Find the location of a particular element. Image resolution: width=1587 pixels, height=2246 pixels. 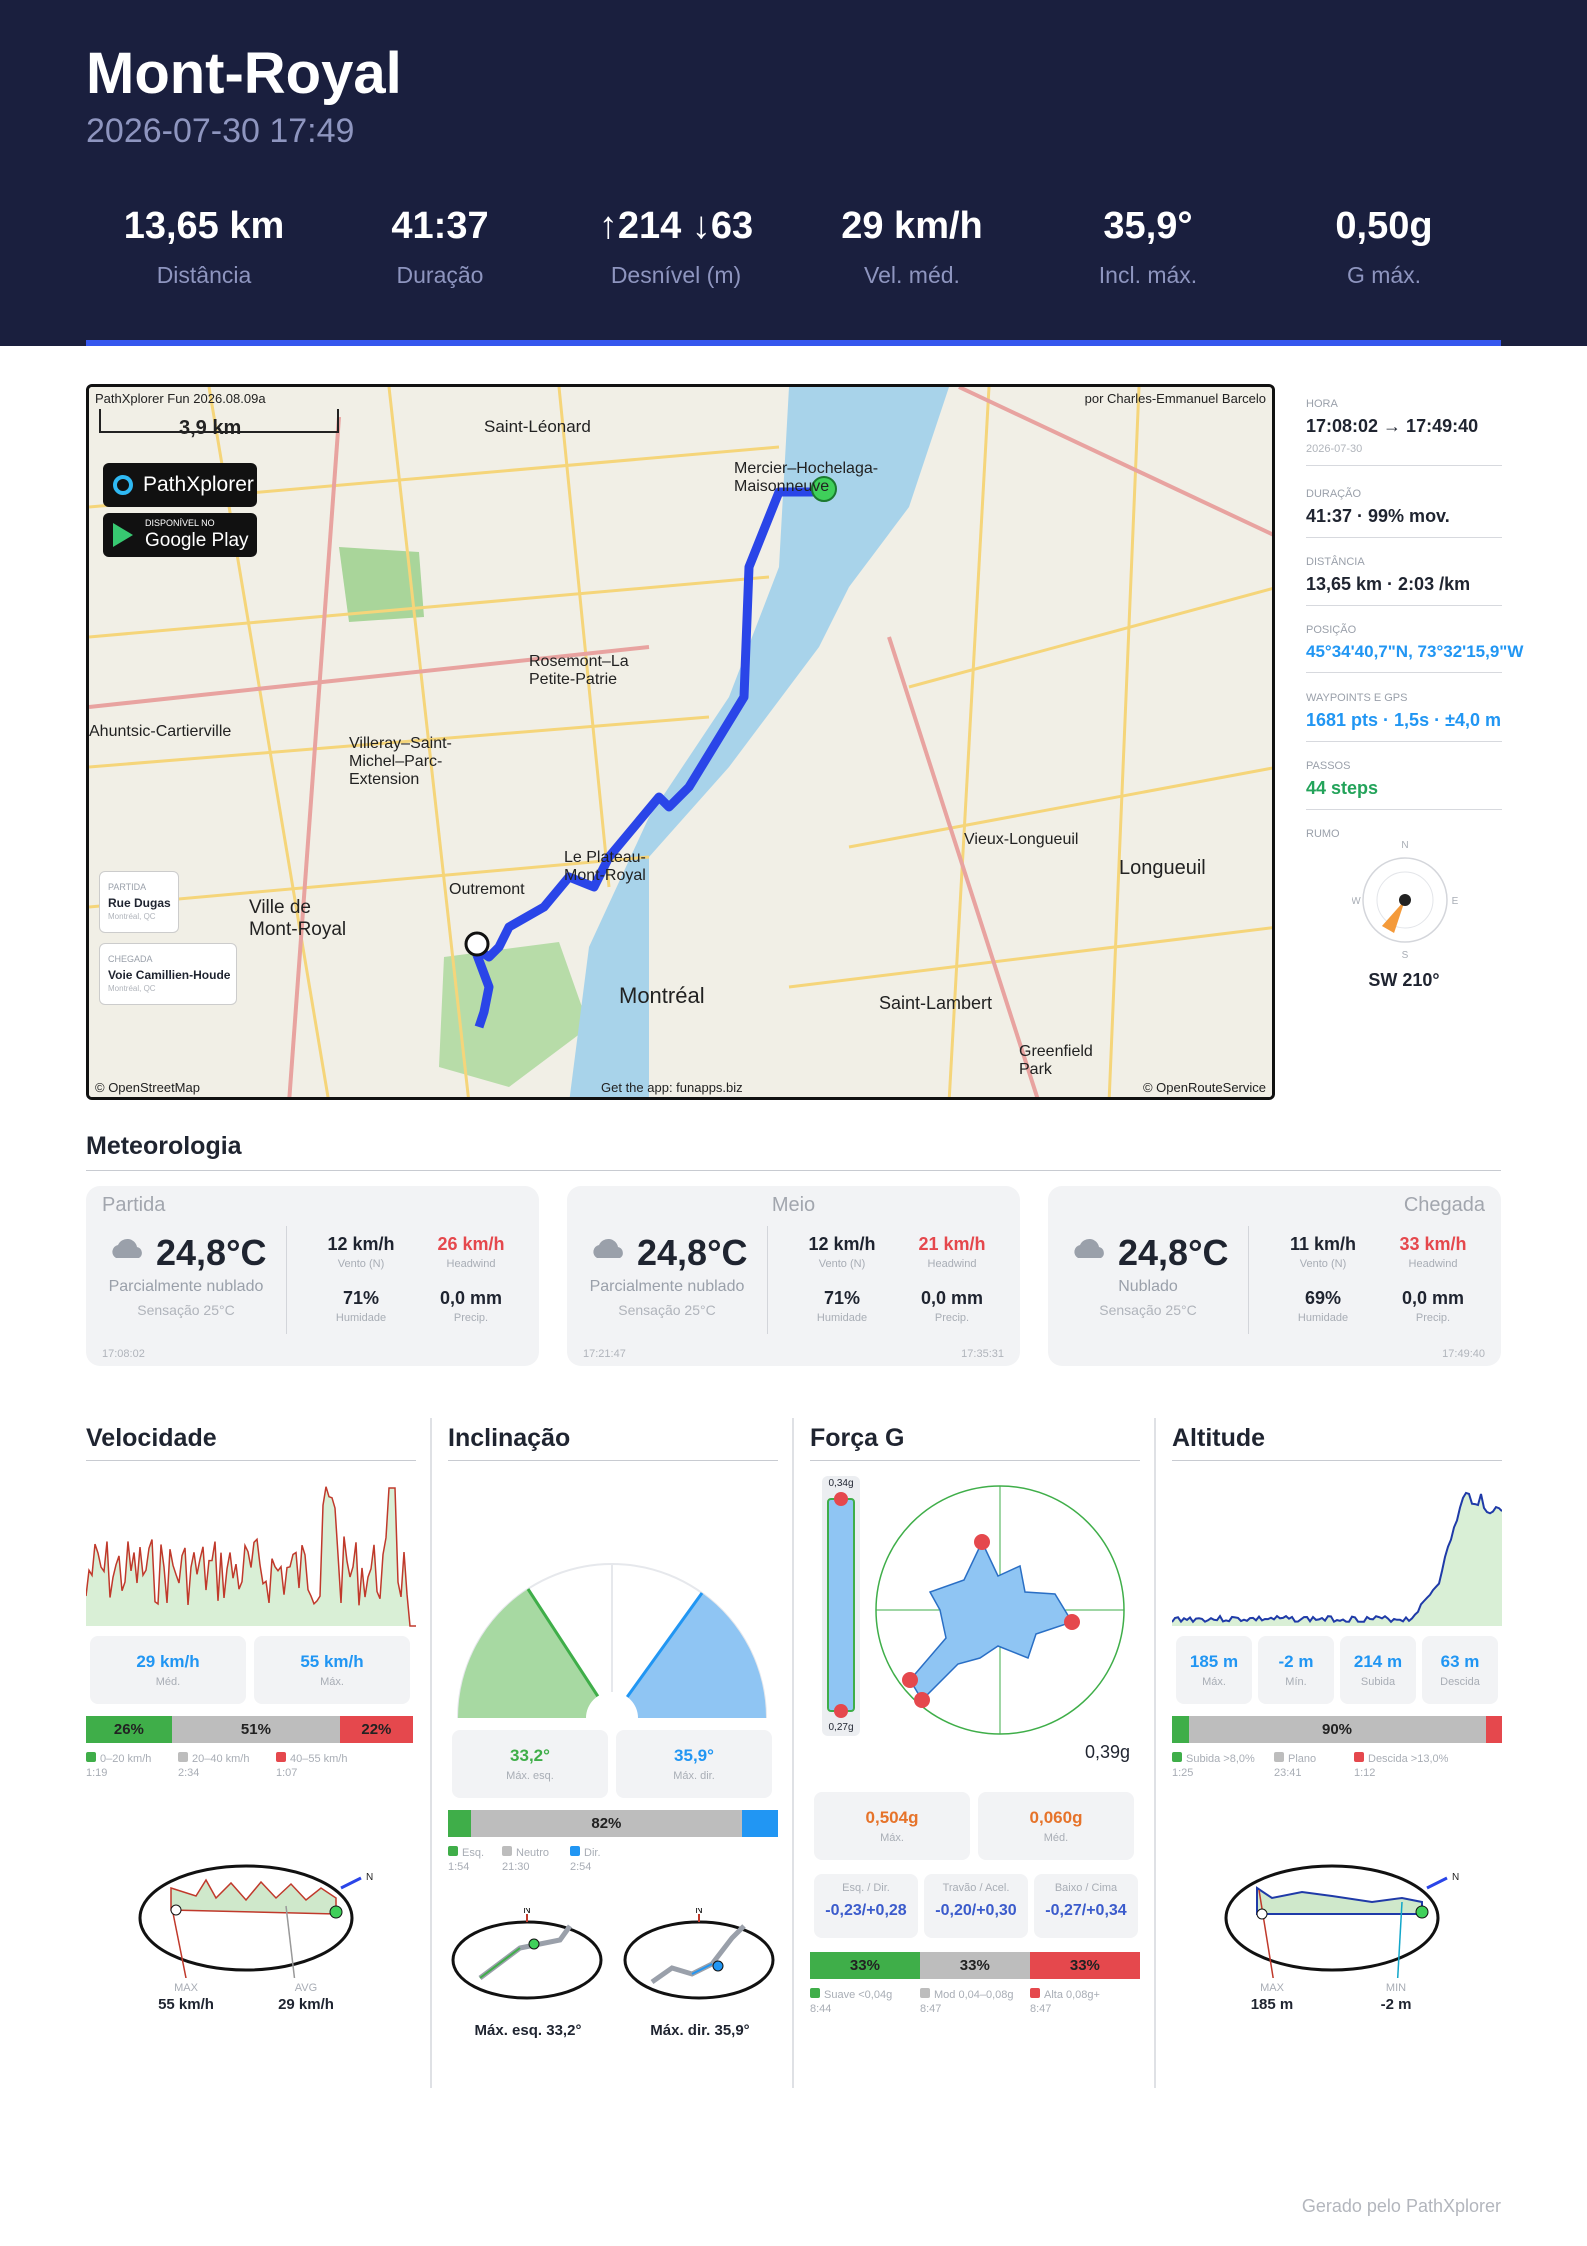

speed-legend-high: 40–55 km/h 1:07 is located at coordinates (312, 1765).